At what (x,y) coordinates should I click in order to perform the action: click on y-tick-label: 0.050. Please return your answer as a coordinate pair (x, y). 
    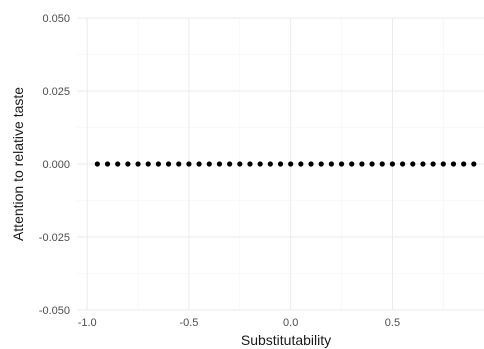
    Looking at the image, I should click on (56, 19).